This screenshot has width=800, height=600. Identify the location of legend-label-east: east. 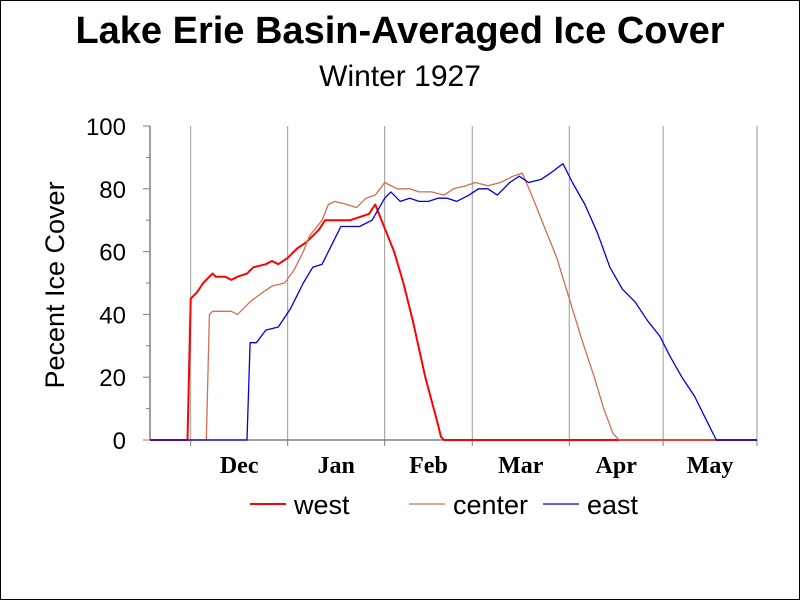
(613, 505).